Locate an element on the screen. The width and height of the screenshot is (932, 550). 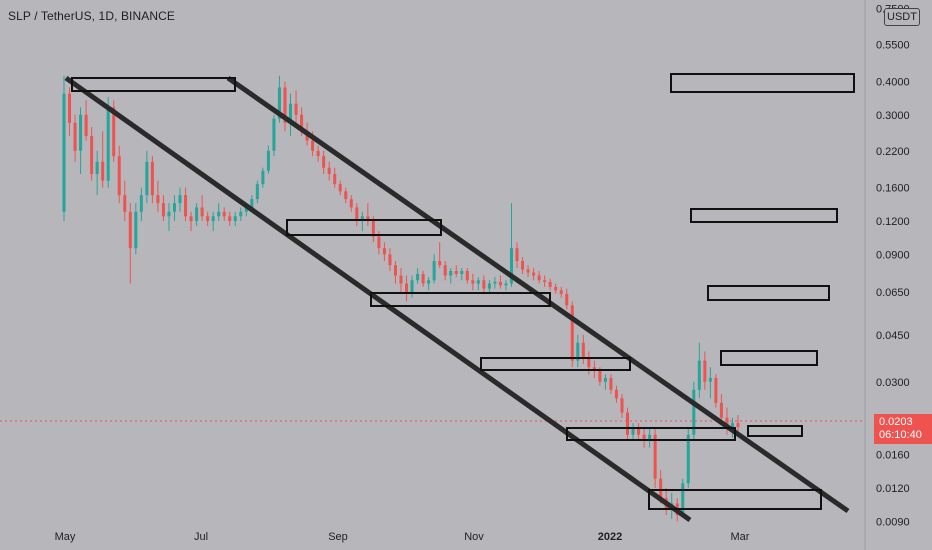
y-tick-label: 0.4000 is located at coordinates (893, 82).